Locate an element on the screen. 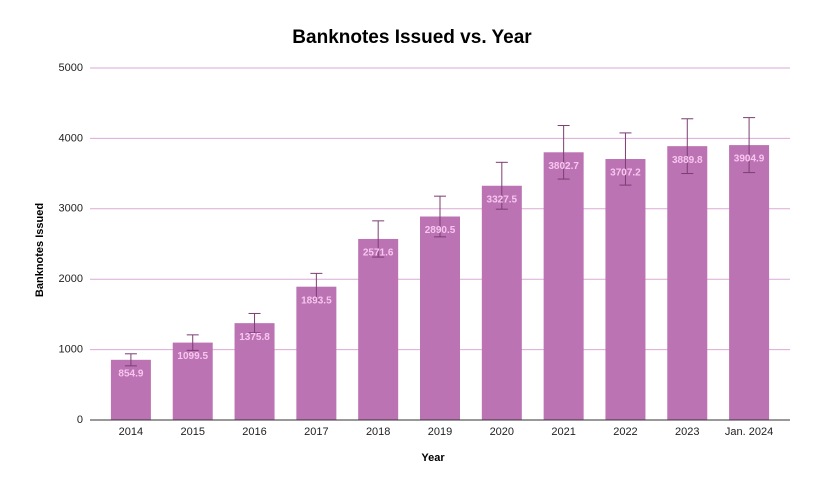  value-label: 2571.6 is located at coordinates (378, 253).